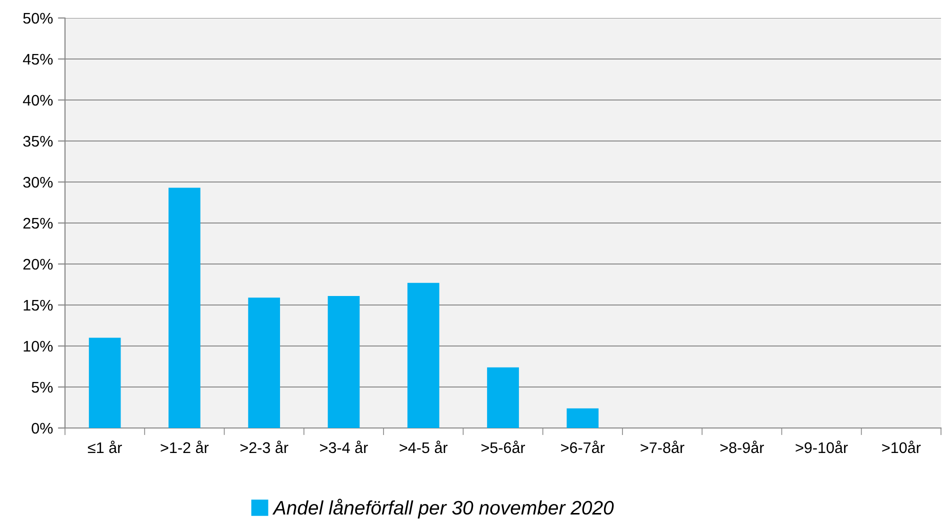 The image size is (949, 522). What do you see at coordinates (38, 182) in the screenshot?
I see `y-tick-label: 30%` at bounding box center [38, 182].